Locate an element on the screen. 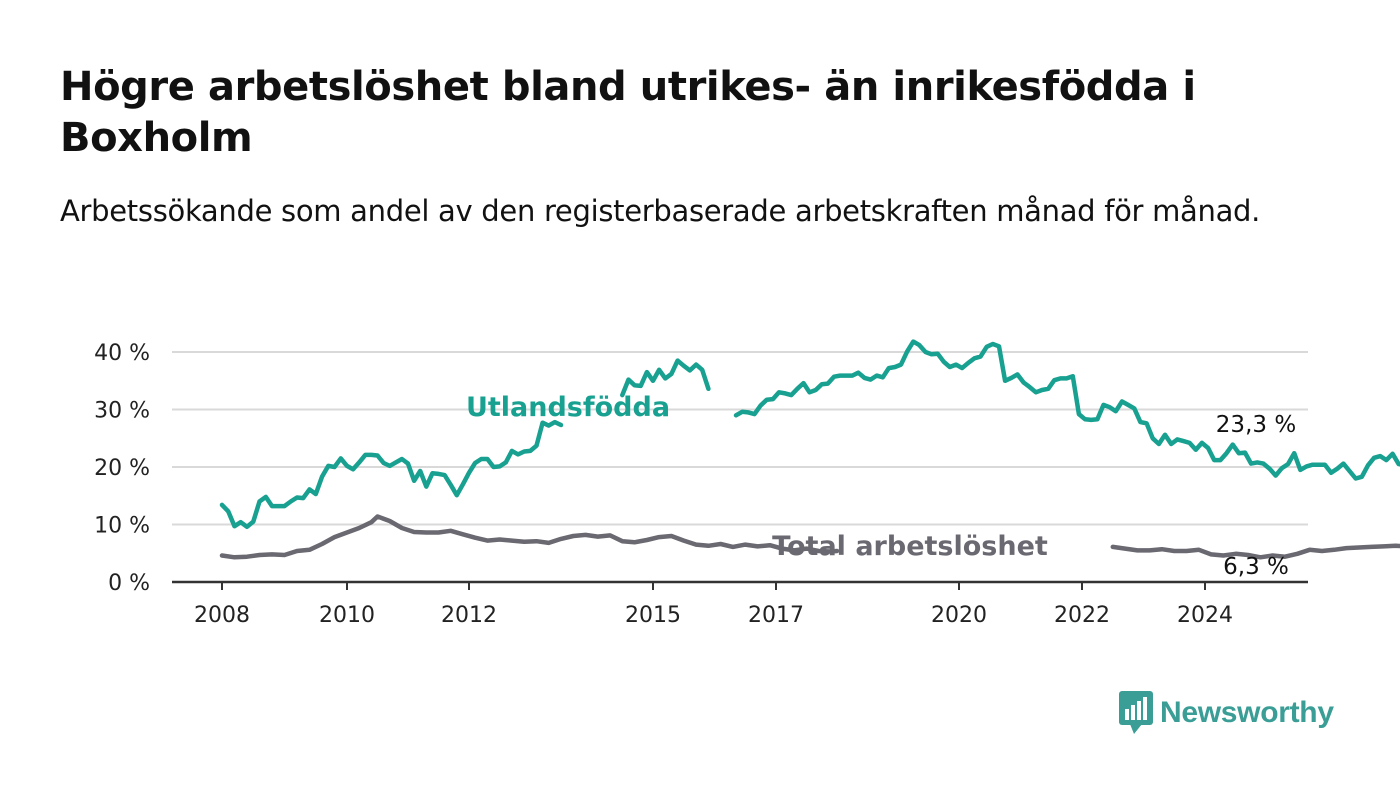 Image resolution: width=1400 pixels, height=794 pixels. bar-chart-speech-bubble-icon is located at coordinates (1136, 712).